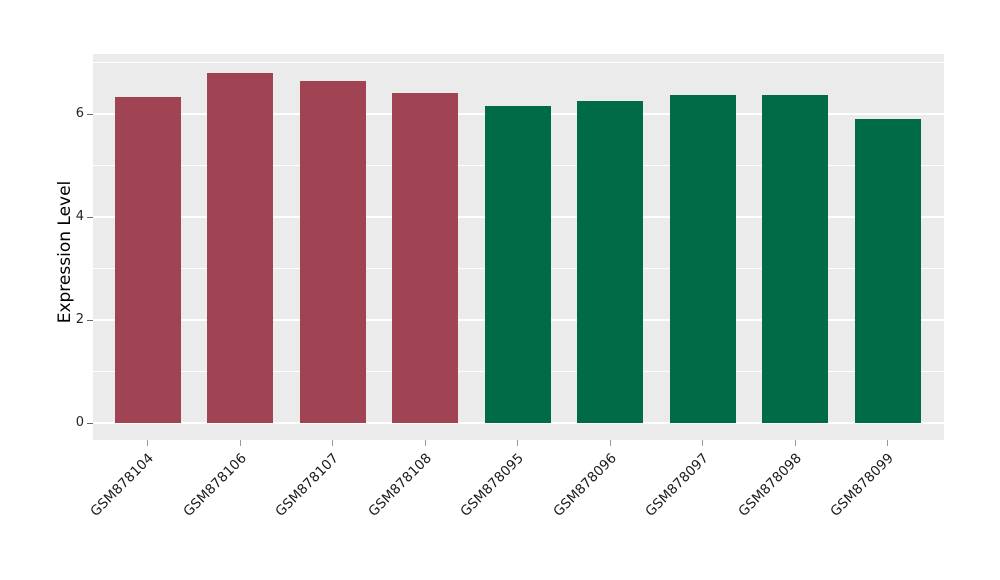  What do you see at coordinates (517, 264) in the screenshot?
I see `bar-GSM878095` at bounding box center [517, 264].